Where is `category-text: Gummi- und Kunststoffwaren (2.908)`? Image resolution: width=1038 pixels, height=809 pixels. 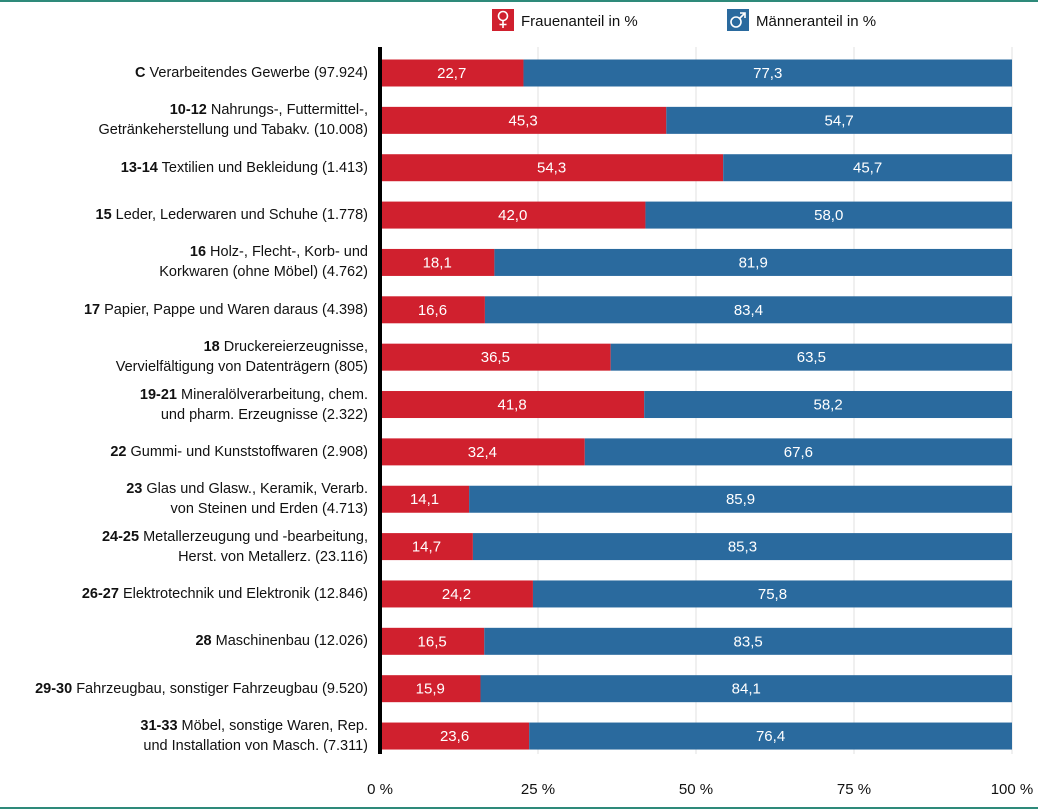
category-text: Gummi- und Kunststoffwaren (2.908) is located at coordinates (249, 451).